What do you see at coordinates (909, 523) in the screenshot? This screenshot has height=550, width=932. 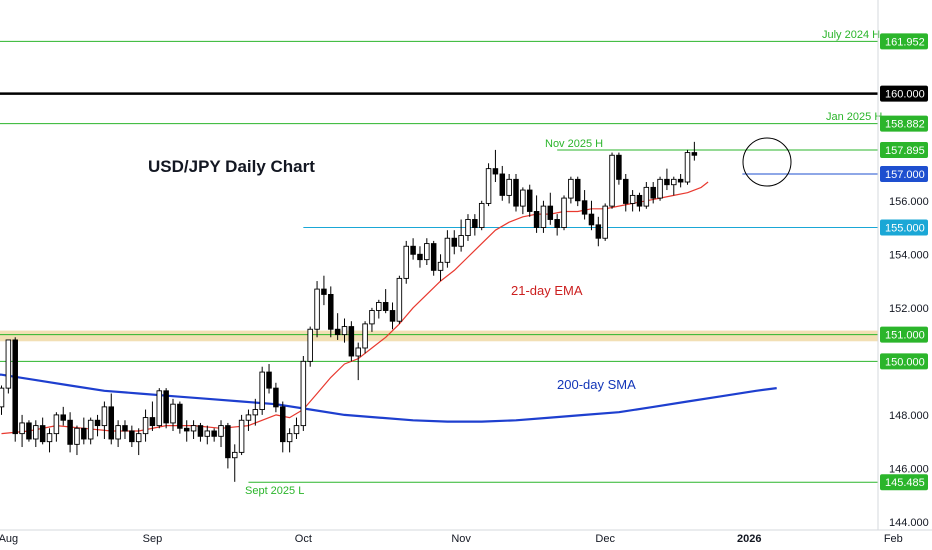 I see `price-tick-label: 144.000` at bounding box center [909, 523].